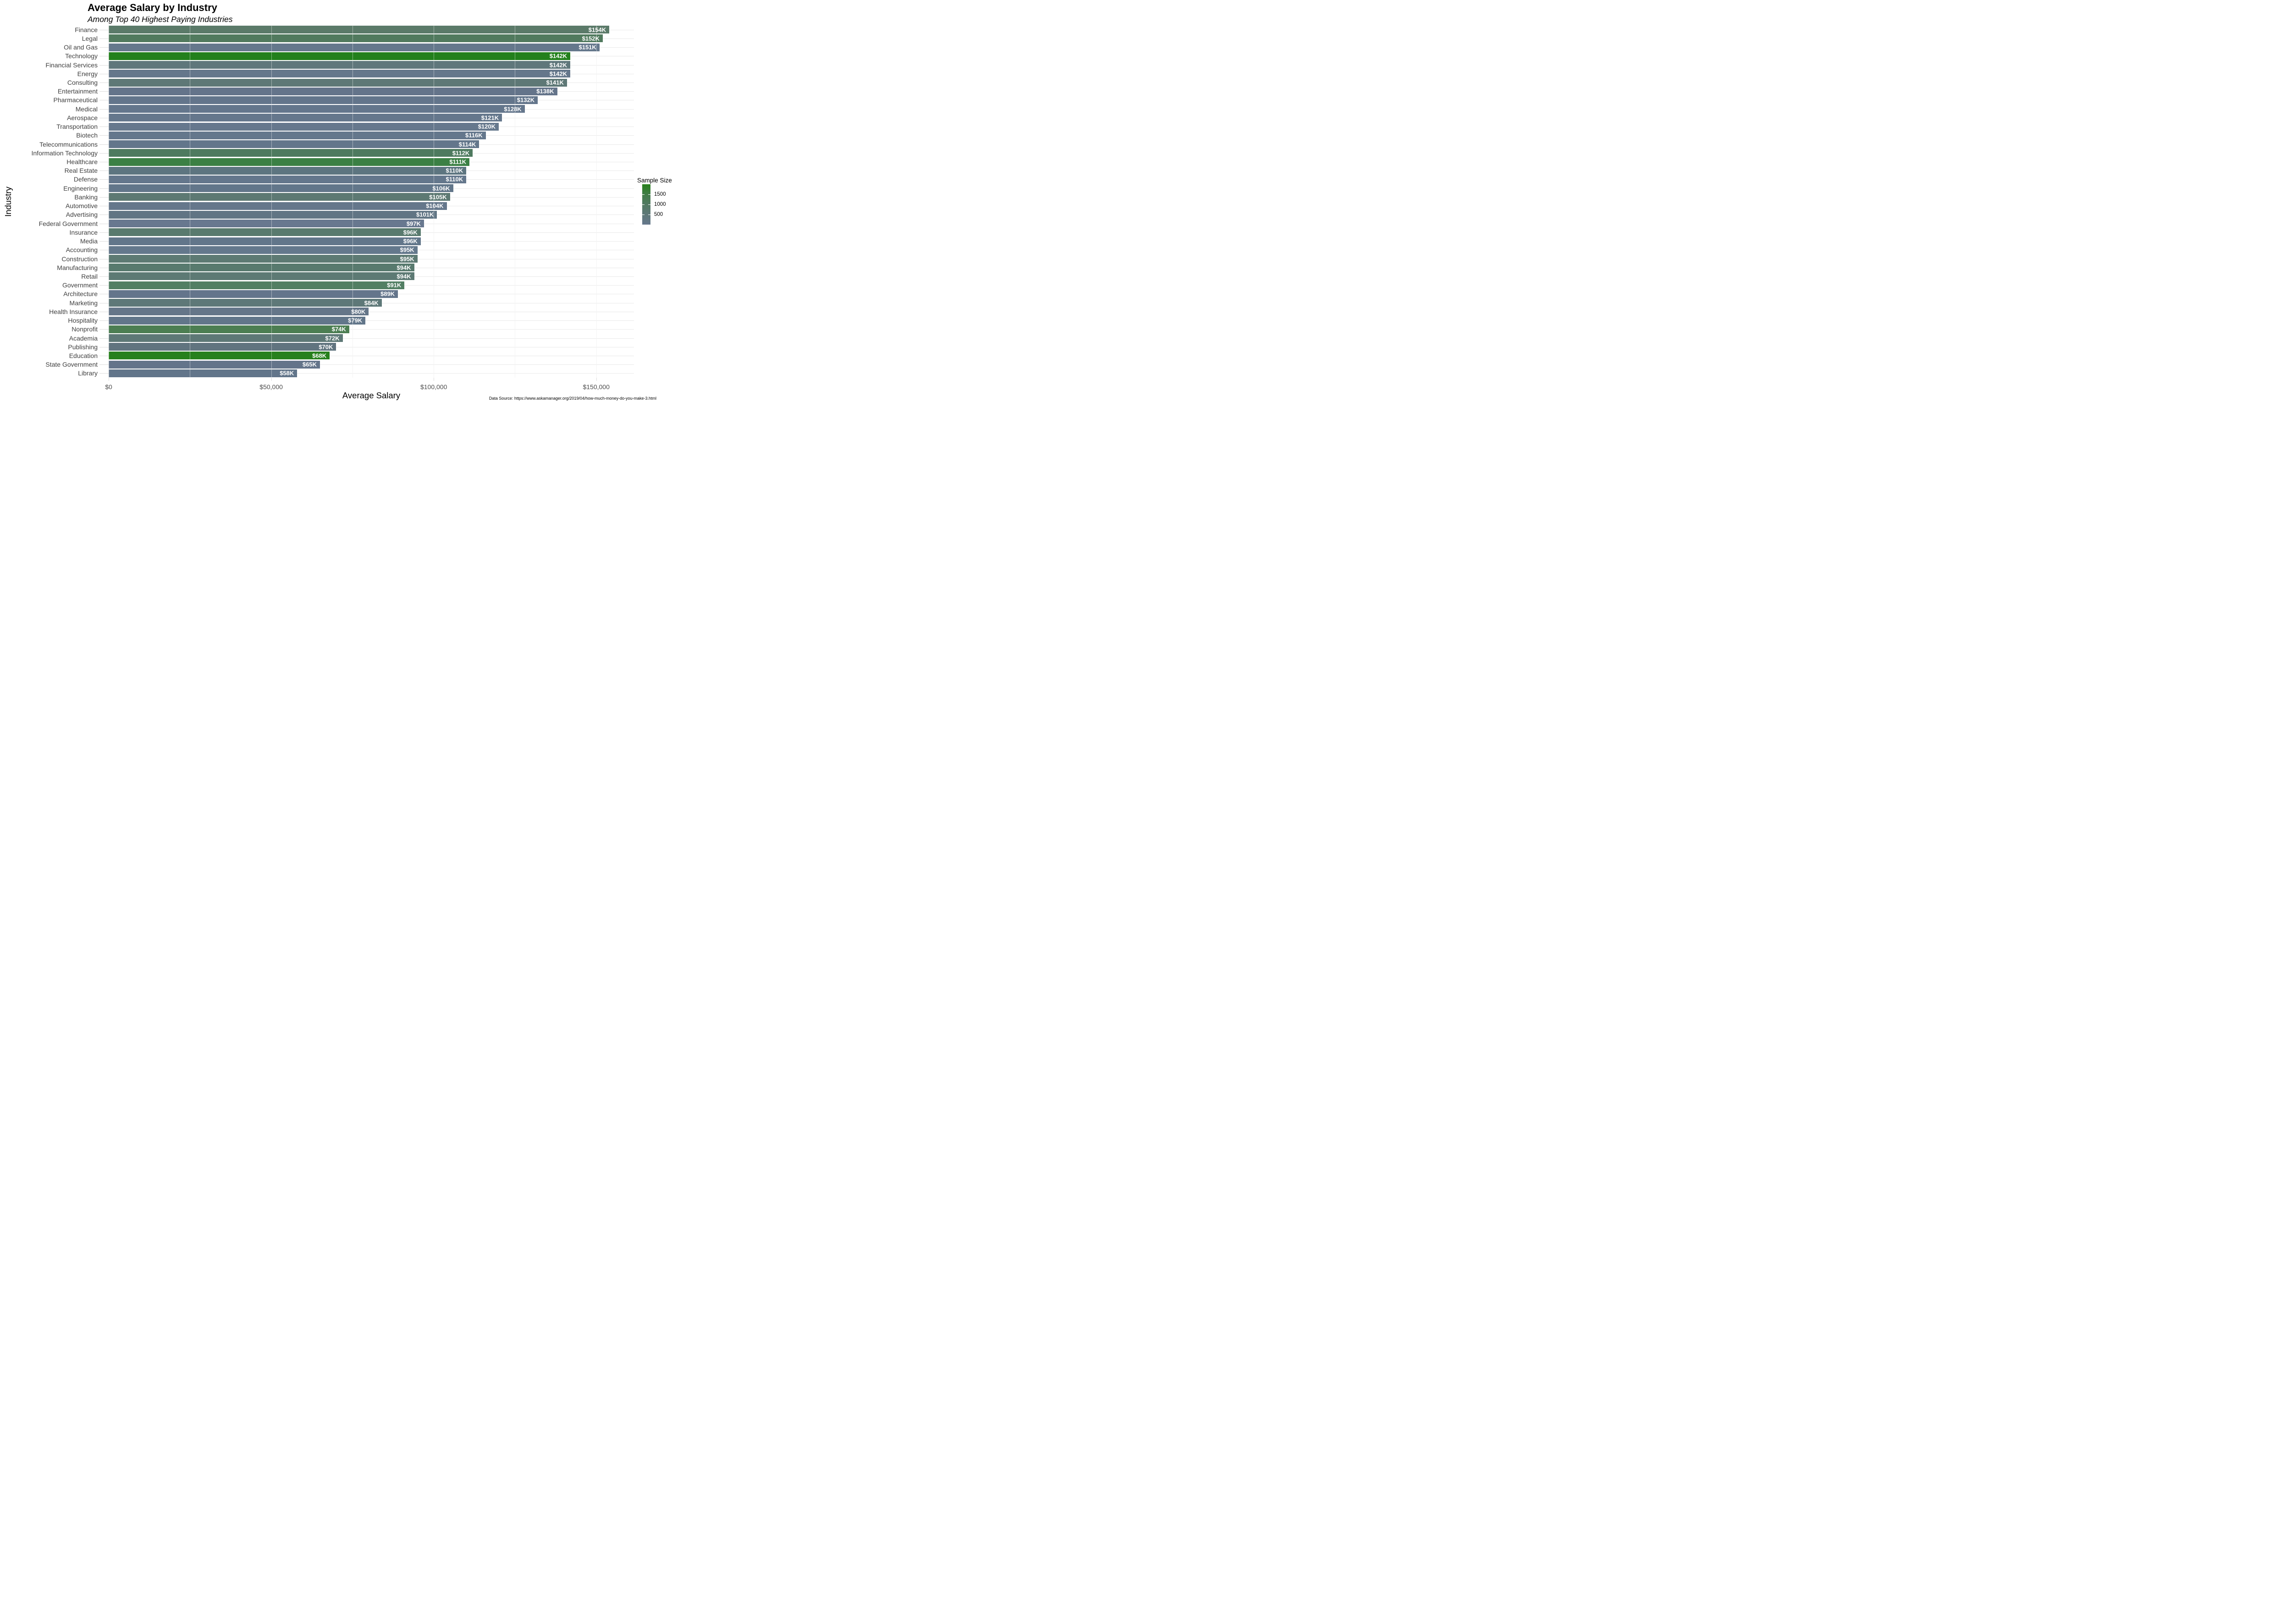 Image resolution: width=2292 pixels, height=1624 pixels. I want to click on y-axis-label: Construction, so click(79, 259).